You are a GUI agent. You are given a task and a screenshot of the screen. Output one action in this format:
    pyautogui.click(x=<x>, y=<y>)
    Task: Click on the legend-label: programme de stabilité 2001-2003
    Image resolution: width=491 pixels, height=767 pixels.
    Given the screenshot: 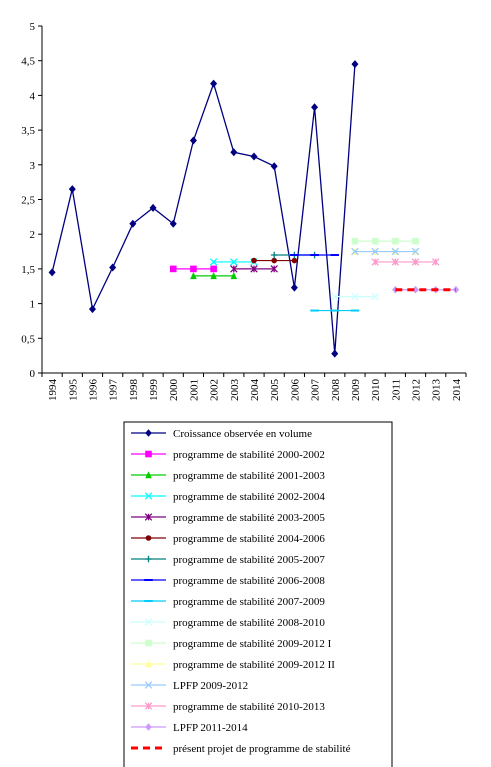 What is the action you would take?
    pyautogui.click(x=249, y=476)
    